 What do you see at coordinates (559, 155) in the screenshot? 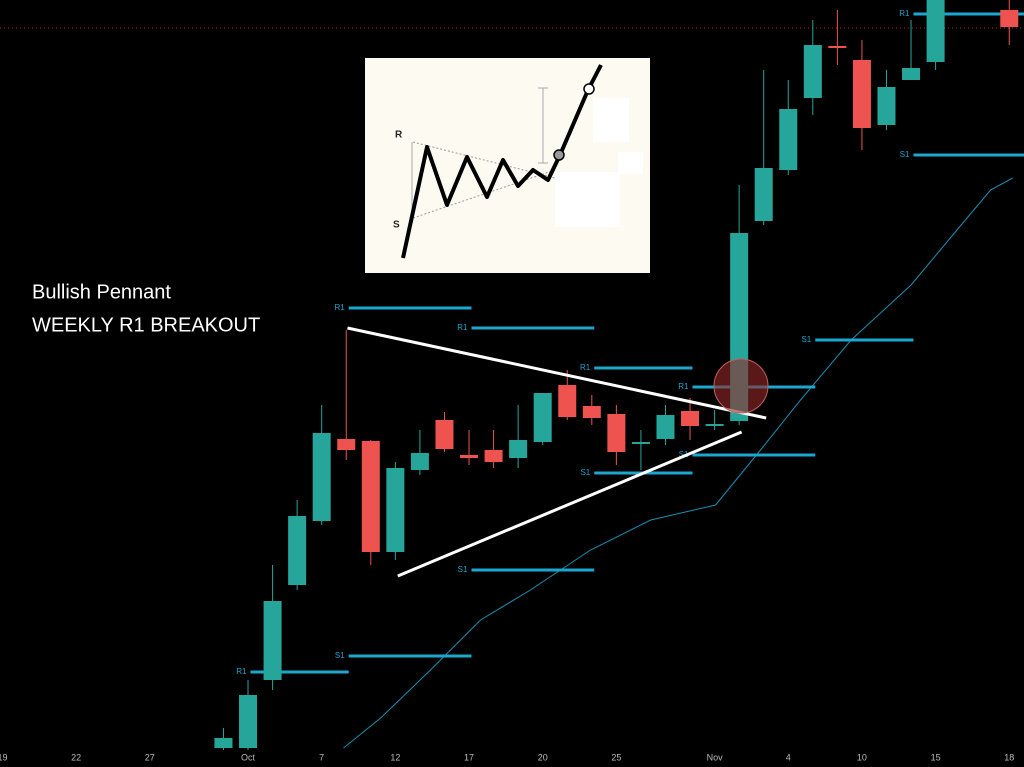
I see `inset-breakout-point` at bounding box center [559, 155].